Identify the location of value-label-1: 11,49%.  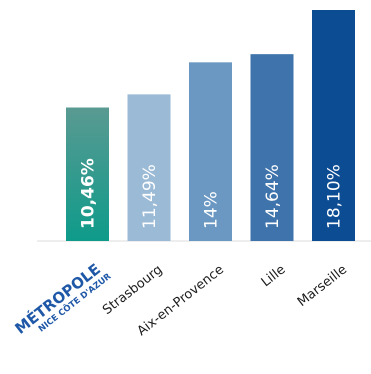
(150, 196).